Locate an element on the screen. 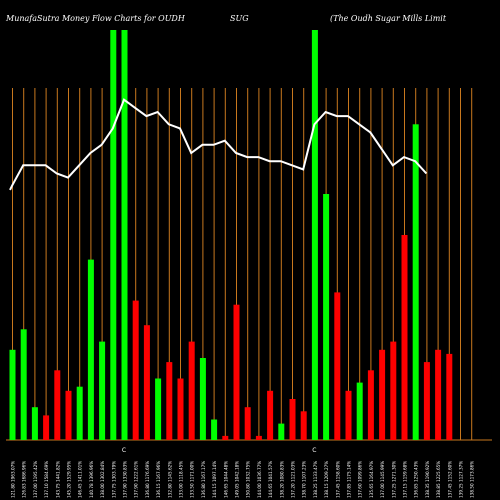 The height and width of the screenshot is (500, 500). x-tick-label: 144.00 1036.77% is located at coordinates (259, 479).